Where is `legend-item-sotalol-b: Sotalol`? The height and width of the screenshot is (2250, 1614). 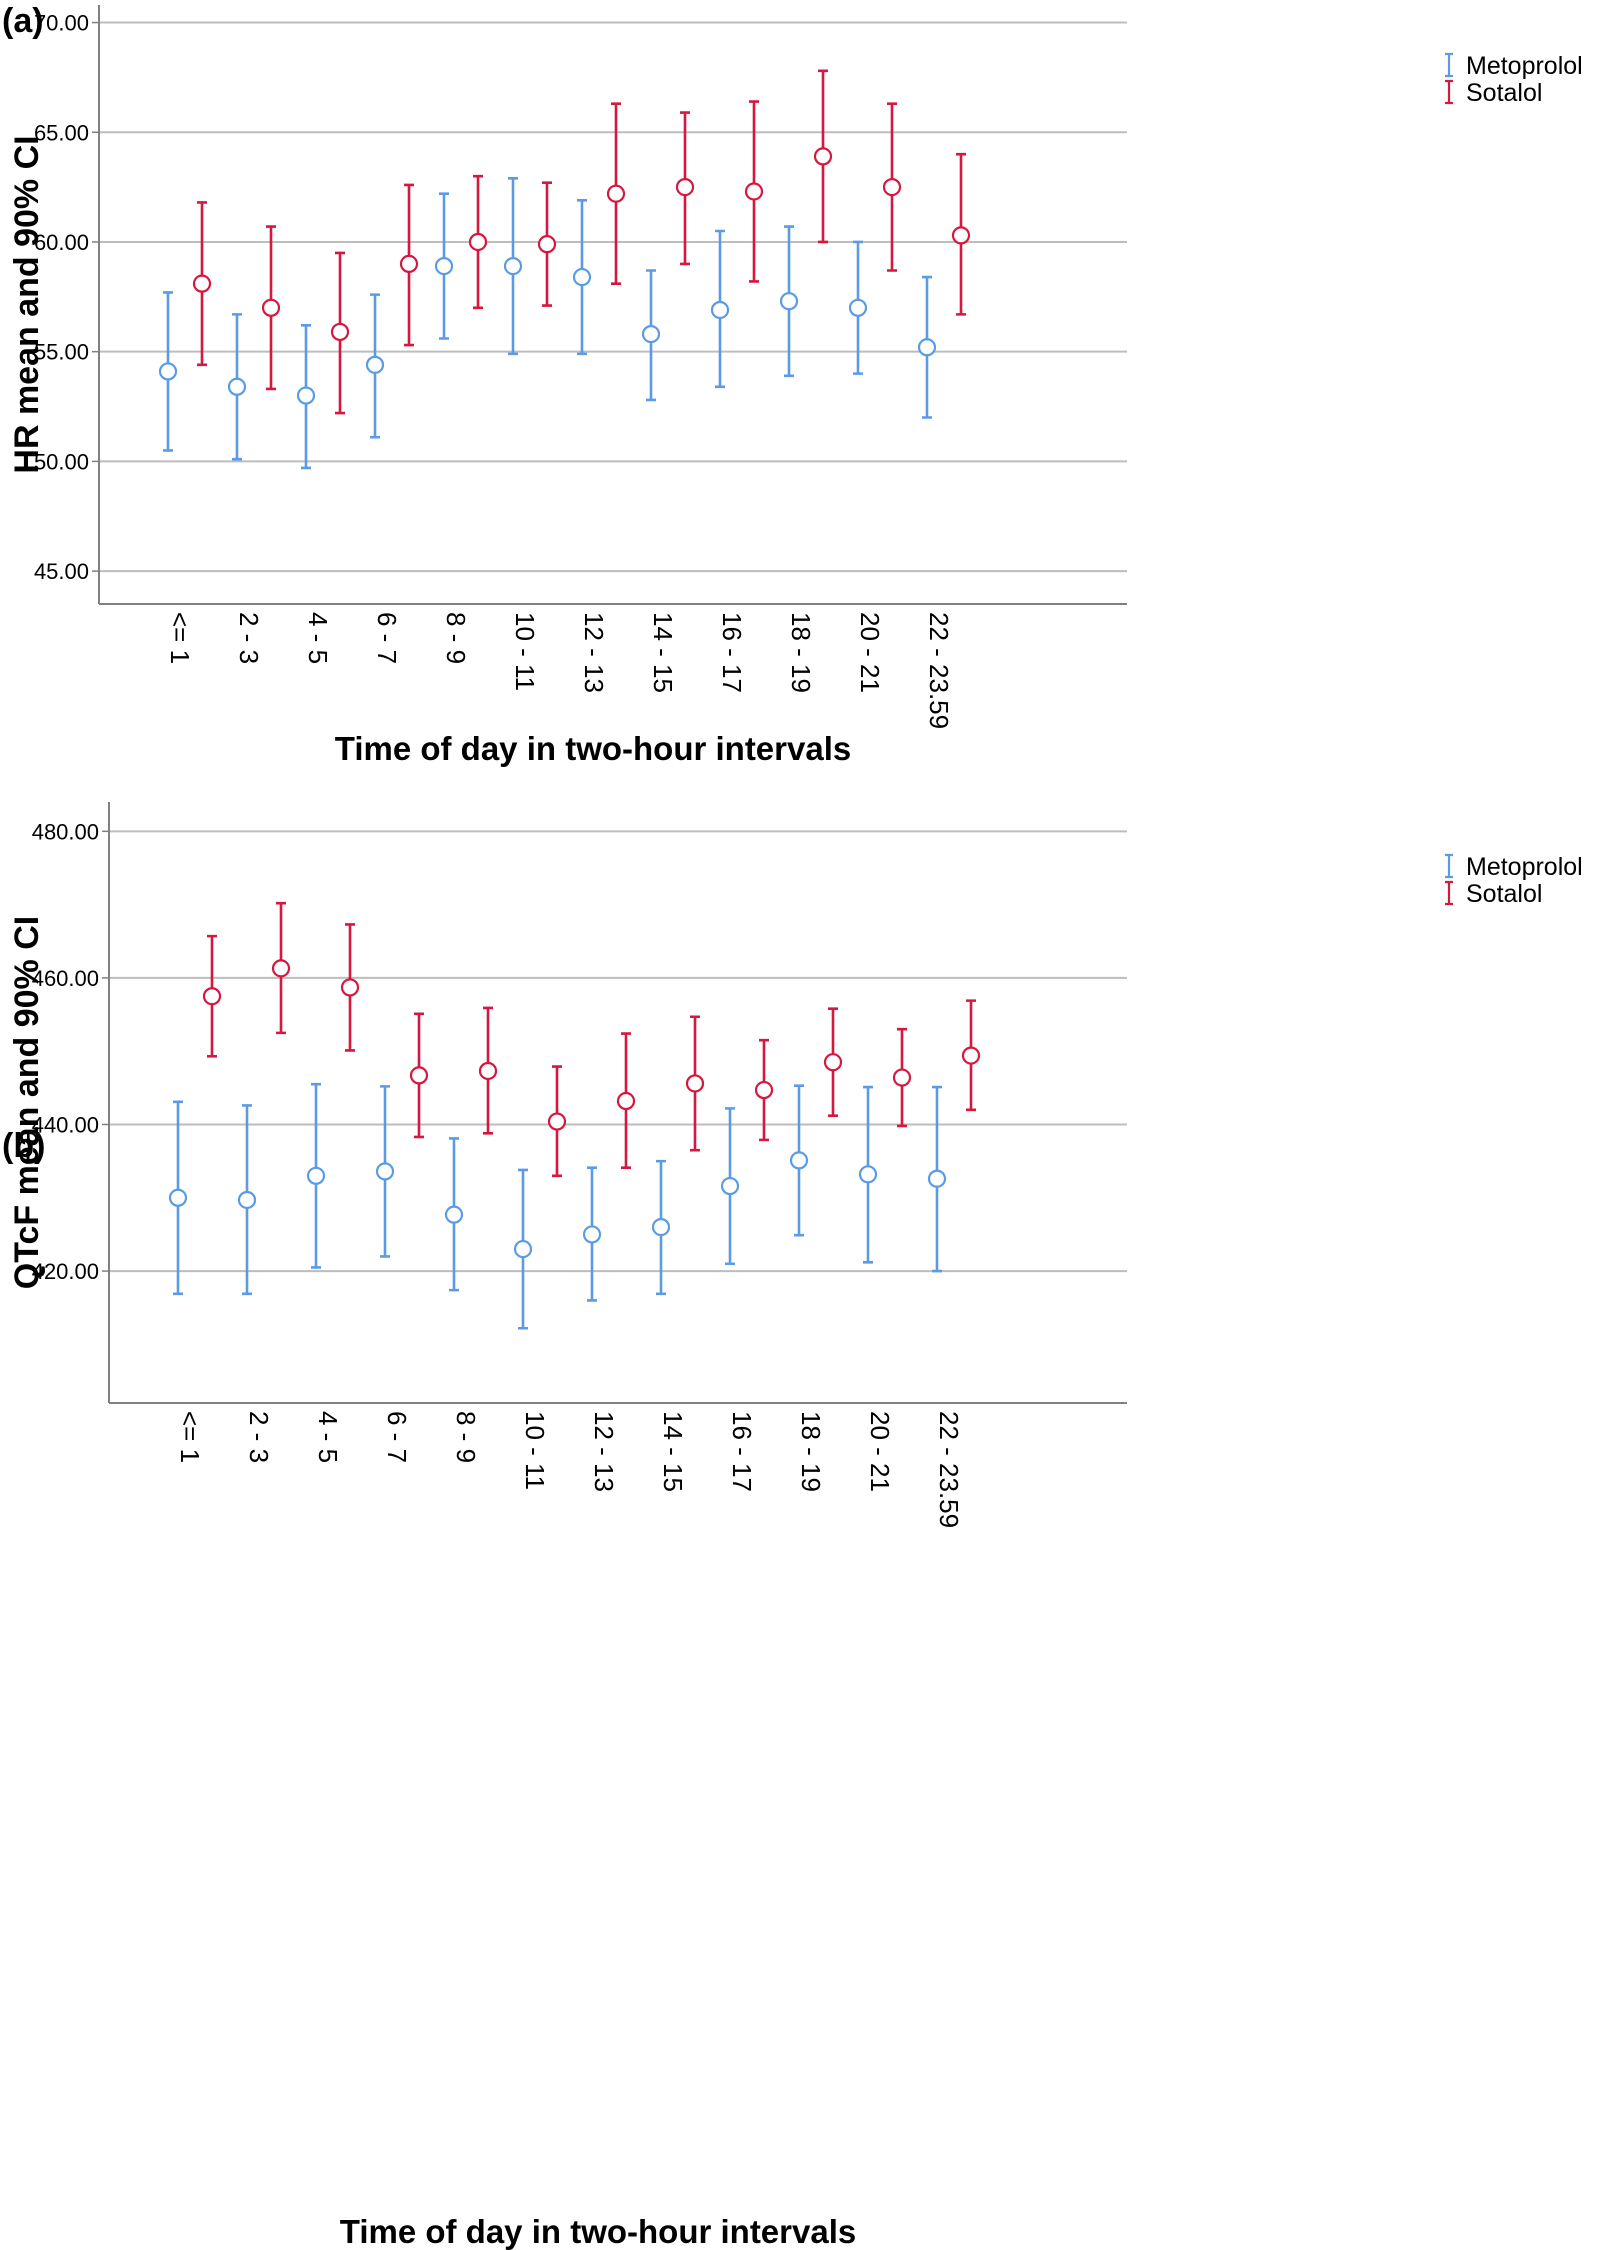
legend-item-sotalol-b: Sotalol is located at coordinates (1493, 894).